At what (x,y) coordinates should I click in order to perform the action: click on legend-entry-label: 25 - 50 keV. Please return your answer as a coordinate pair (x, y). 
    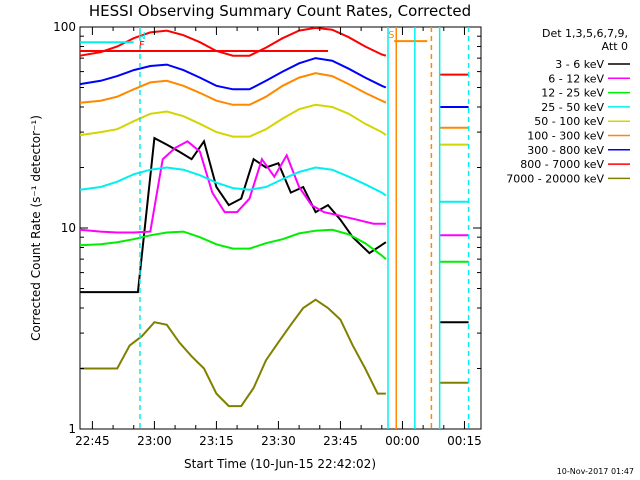
    Looking at the image, I should click on (572, 107).